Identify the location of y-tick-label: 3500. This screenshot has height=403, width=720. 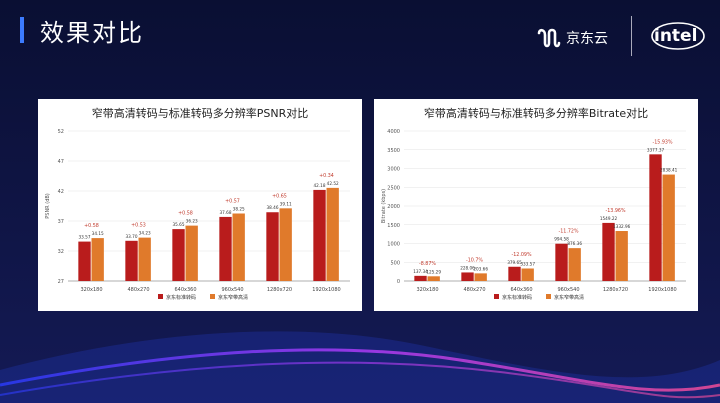
(393, 151).